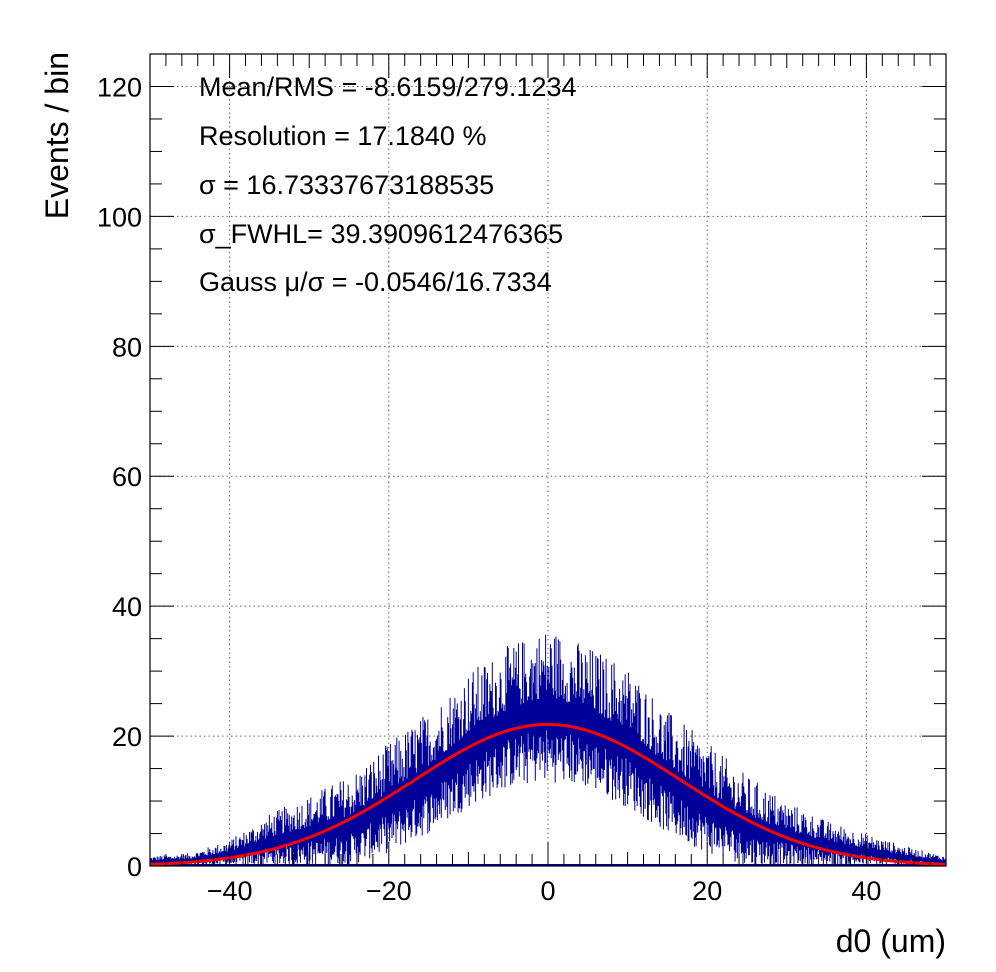  What do you see at coordinates (707, 891) in the screenshot?
I see `x-tick-label: 20` at bounding box center [707, 891].